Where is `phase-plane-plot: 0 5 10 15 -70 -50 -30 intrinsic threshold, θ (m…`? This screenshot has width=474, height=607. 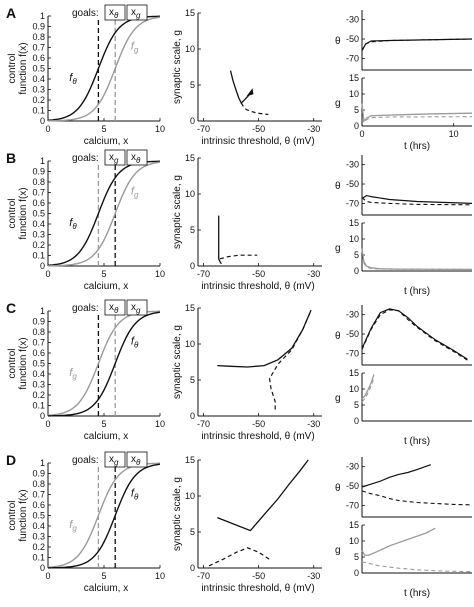
phase-plane-plot: 0 5 10 15 -70 -50 -30 intrinsic threshold, θ (m… is located at coordinates (247, 77).